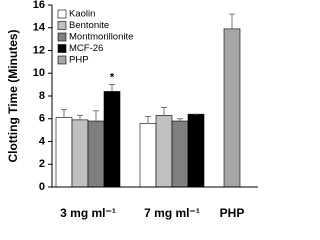 The width and height of the screenshot is (320, 240). What do you see at coordinates (82, 14) in the screenshot?
I see `legend-label: Kaolin` at bounding box center [82, 14].